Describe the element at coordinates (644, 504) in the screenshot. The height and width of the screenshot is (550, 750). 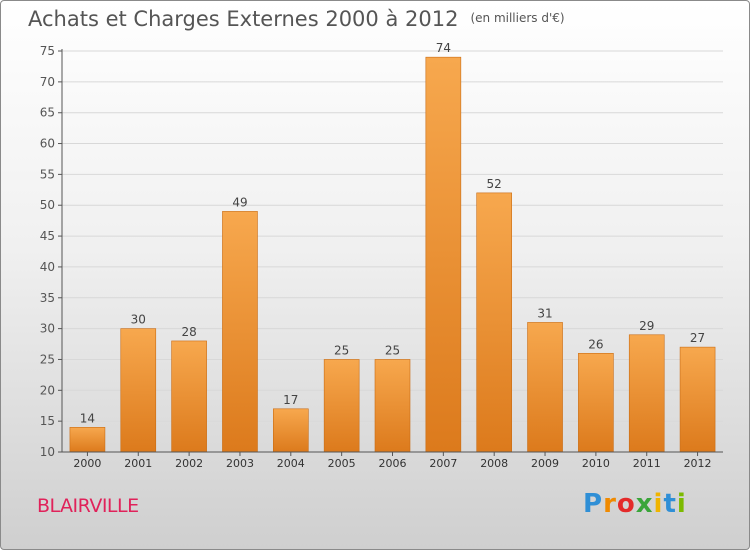
I see `logo-letter: x` at that location.